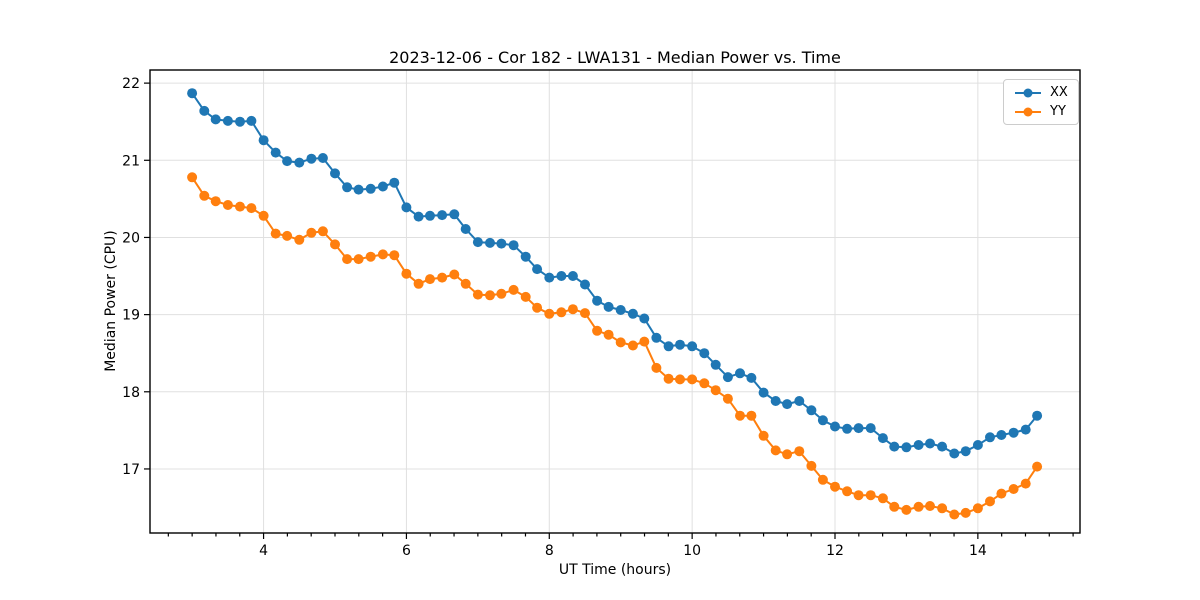 The image size is (1200, 600). I want to click on xx-line-marker-swatch, so click(1028, 92).